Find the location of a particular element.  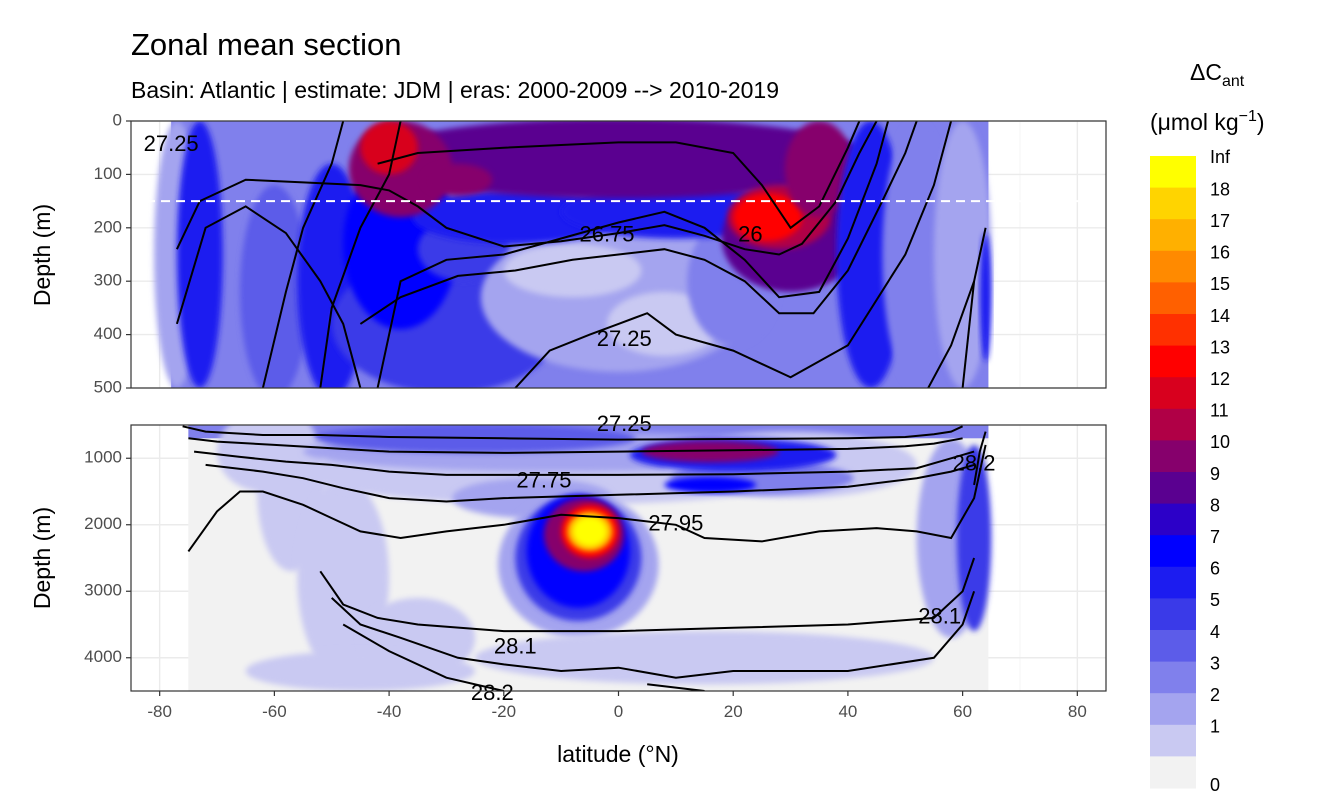

legend-label: 2 is located at coordinates (1215, 695).